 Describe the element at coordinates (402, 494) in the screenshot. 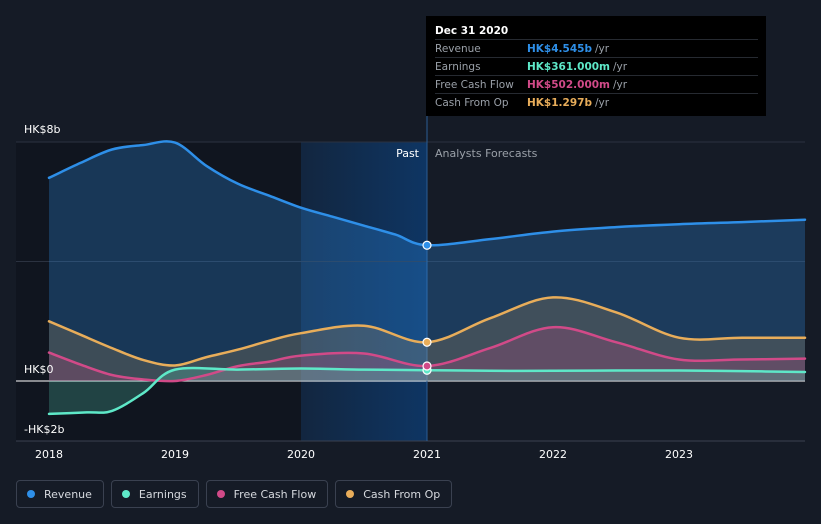

I see `legend-label: Cash From Op` at that location.